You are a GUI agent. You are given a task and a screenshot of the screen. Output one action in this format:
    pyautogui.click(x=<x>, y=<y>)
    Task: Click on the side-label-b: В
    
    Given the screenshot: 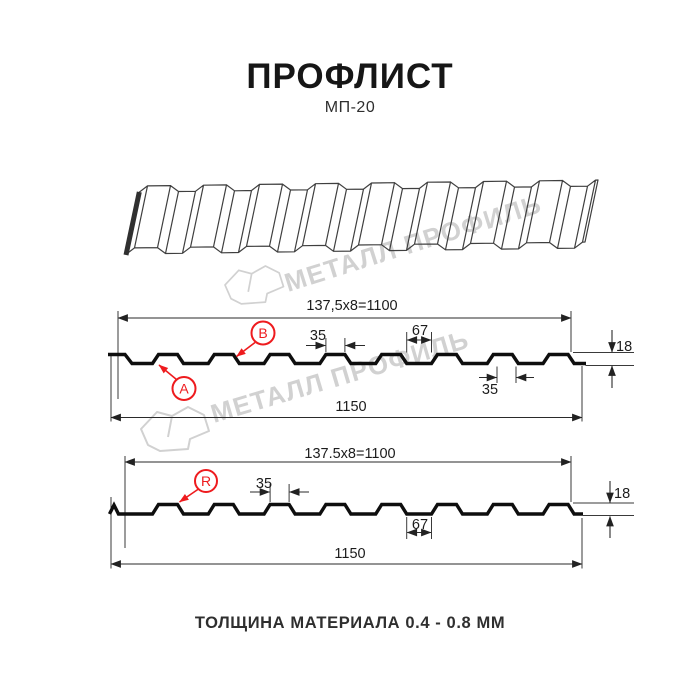 What is the action you would take?
    pyautogui.click(x=256, y=339)
    